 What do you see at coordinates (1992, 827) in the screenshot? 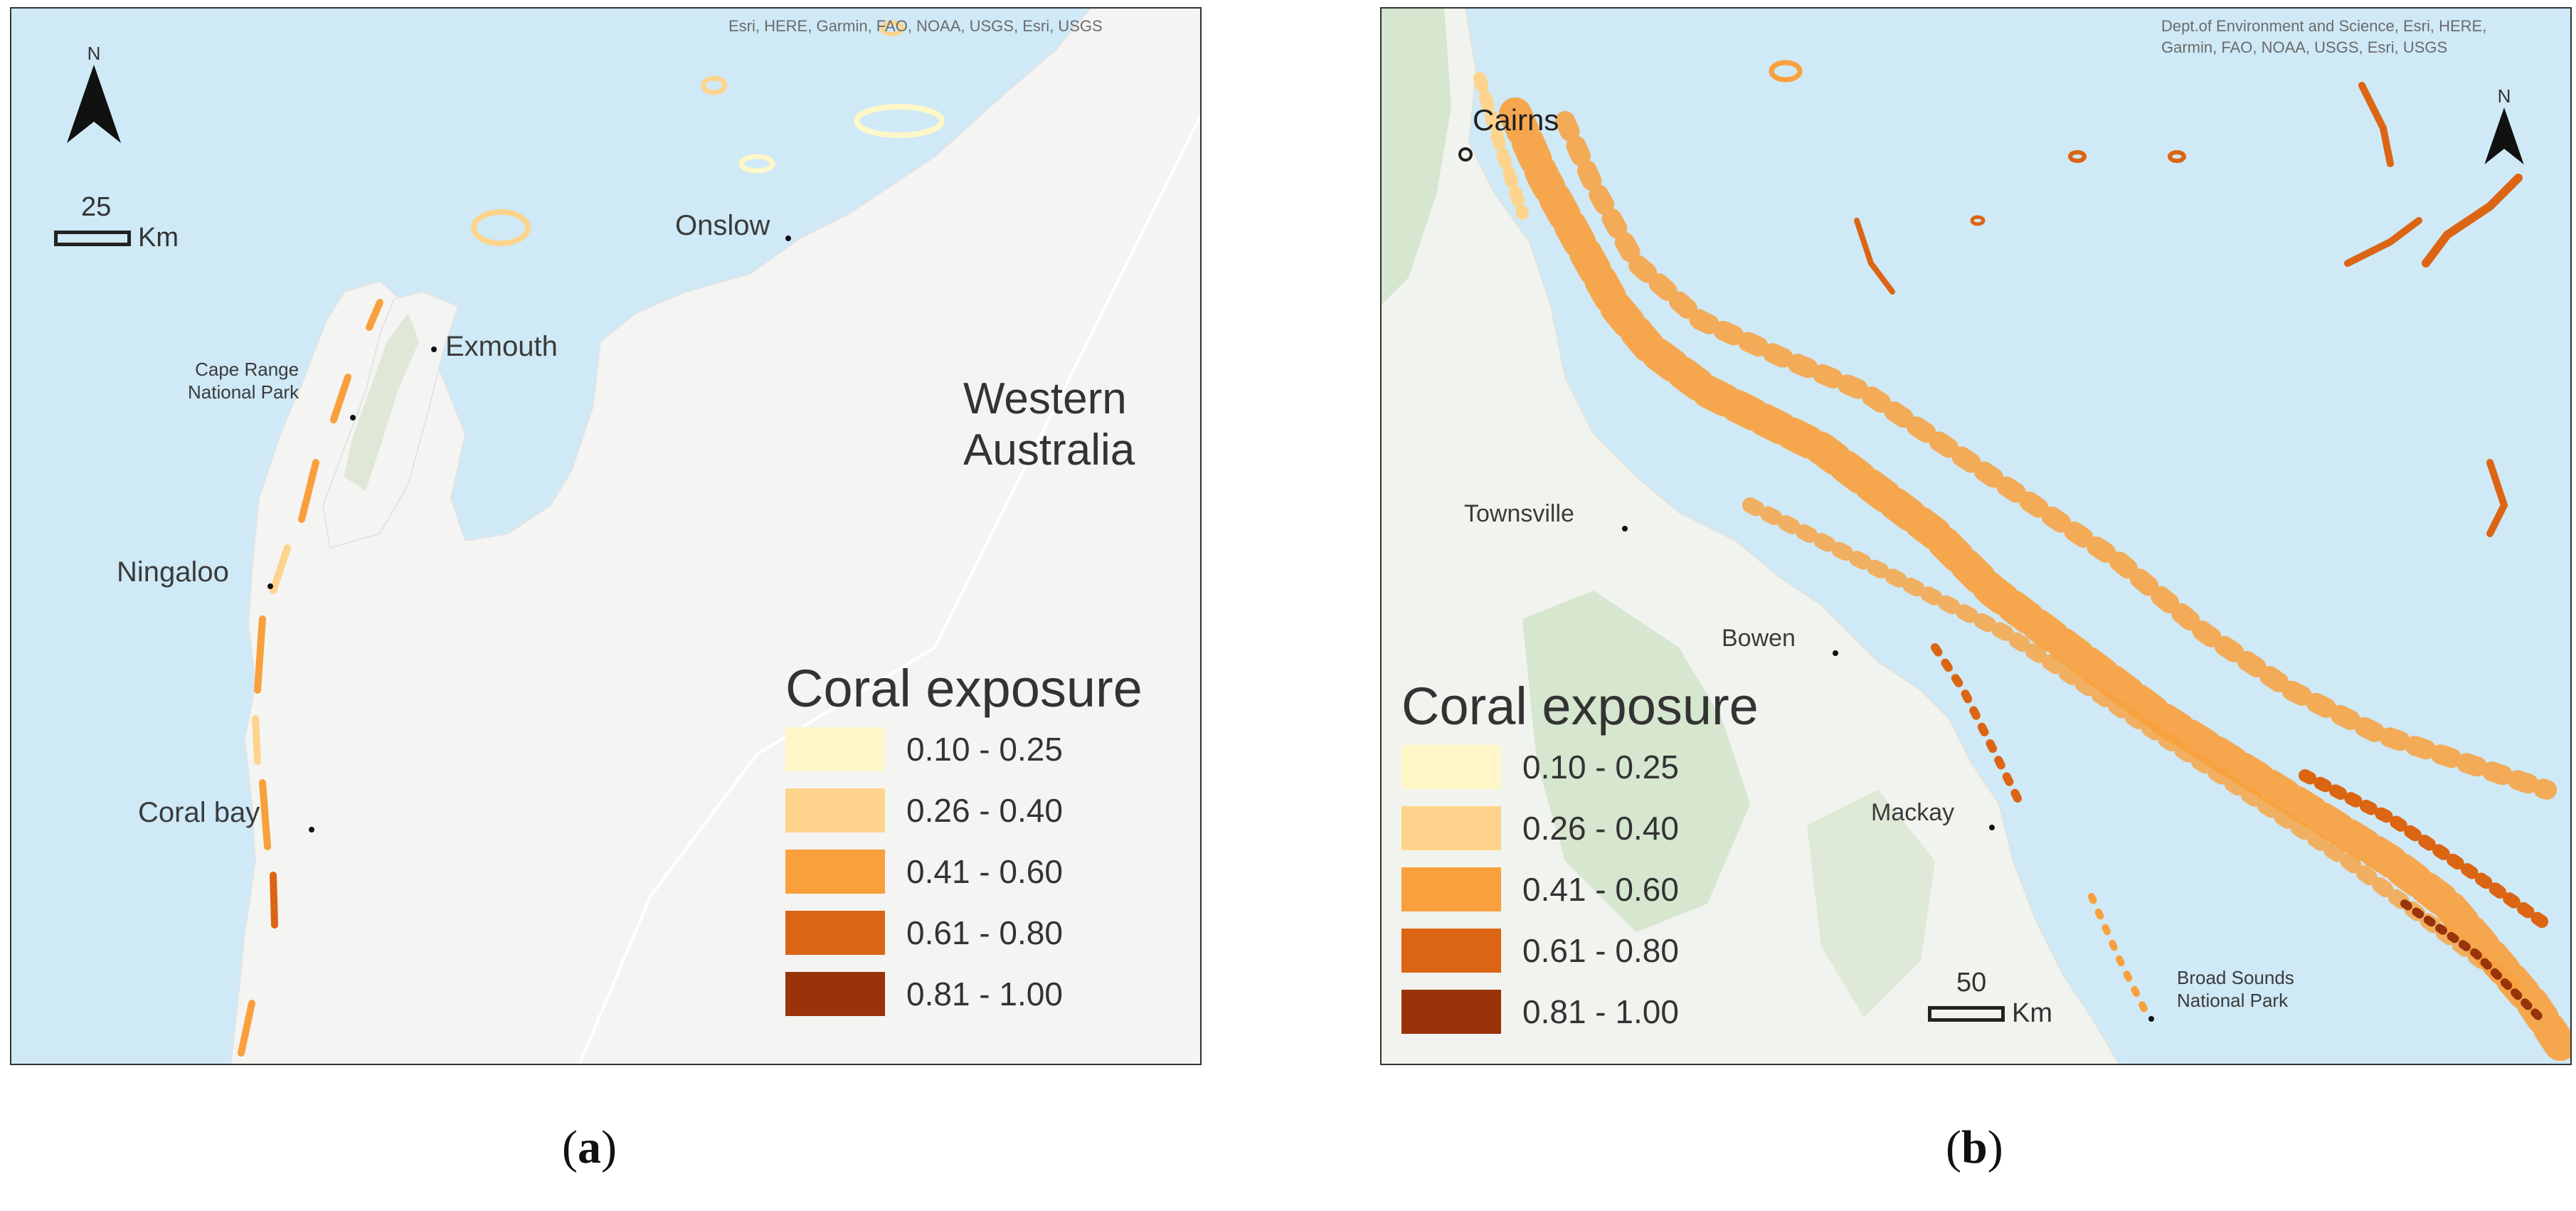
I see `place-mackay-marker` at bounding box center [1992, 827].